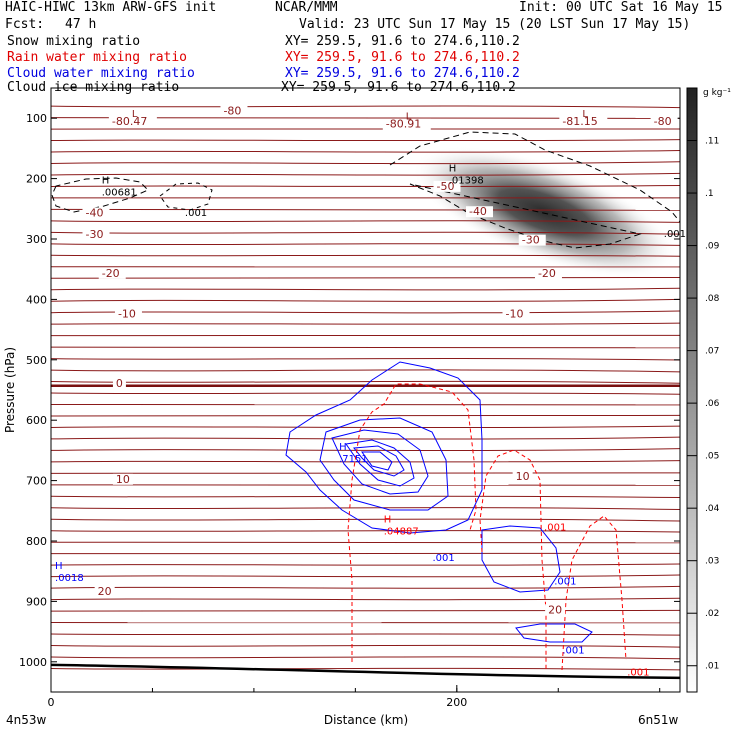 This screenshot has height=740, width=740. Describe the element at coordinates (712, 614) in the screenshot. I see `colorbar-tick-label: .02` at that location.